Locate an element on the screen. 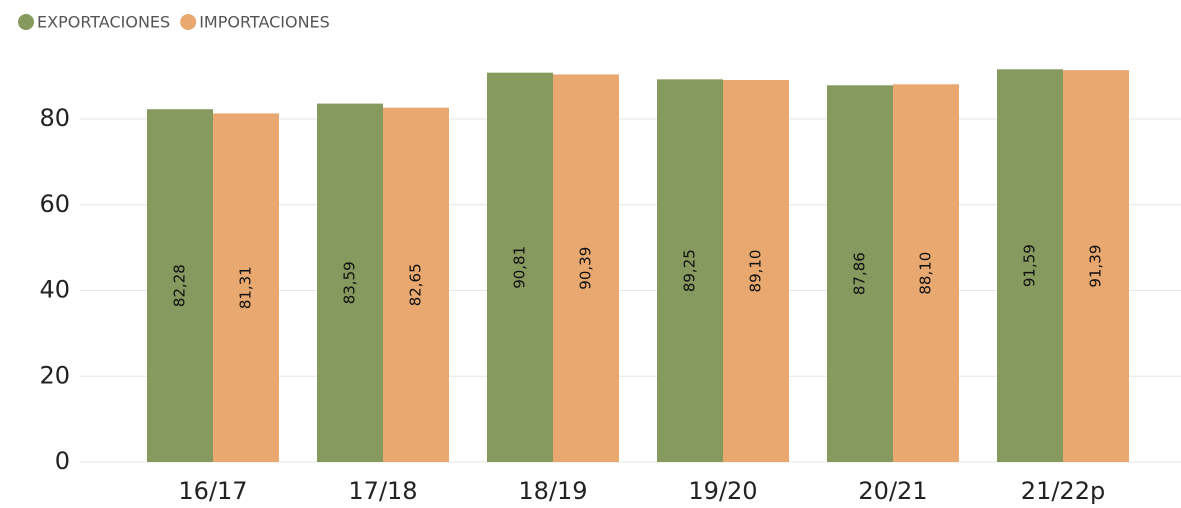  data-label: 89,10 is located at coordinates (756, 271).